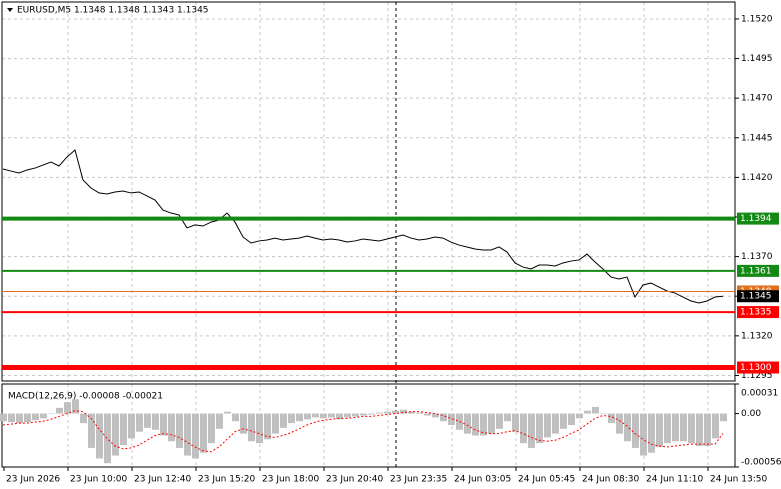 Image resolution: width=781 pixels, height=489 pixels. I want to click on level-label: 1.1300, so click(756, 368).